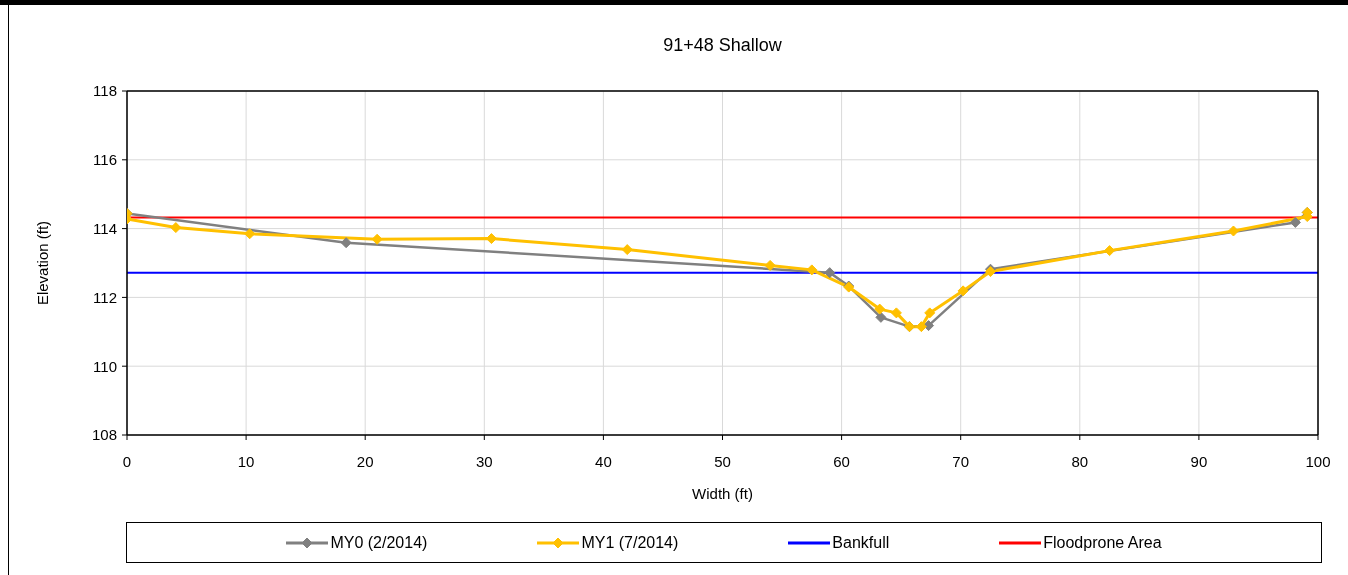 This screenshot has height=575, width=1348. What do you see at coordinates (379, 542) in the screenshot?
I see `legend-label: MY0 (2/2014)` at bounding box center [379, 542].